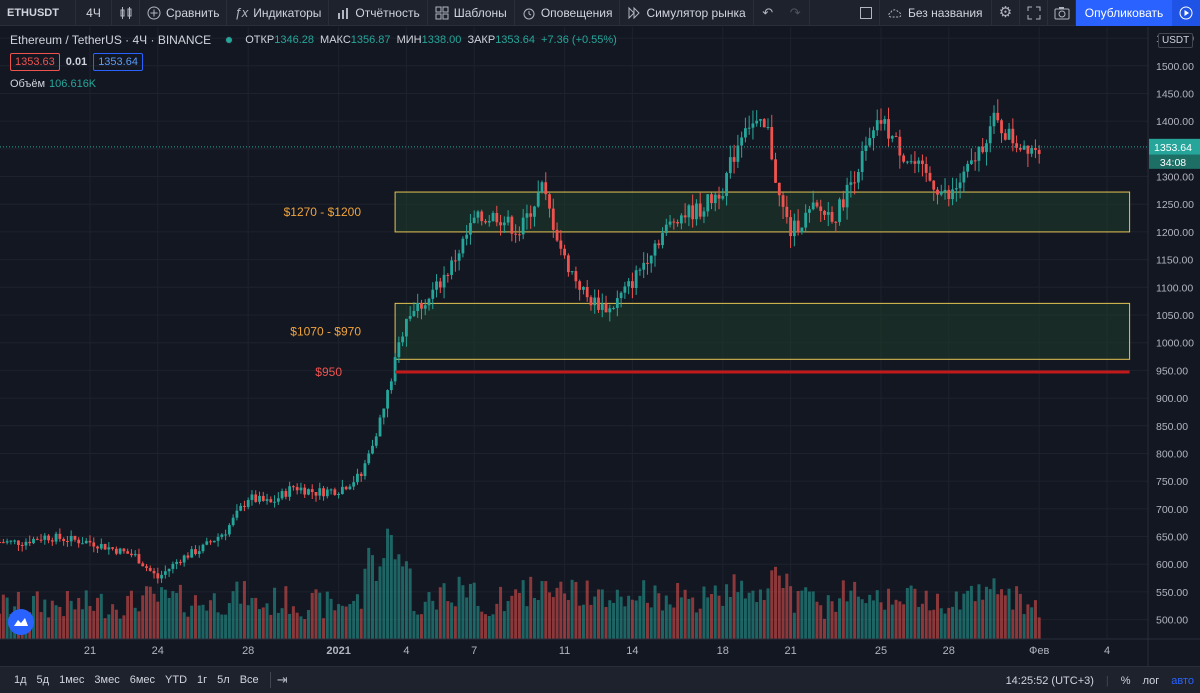 The height and width of the screenshot is (693, 1200). Describe the element at coordinates (936, 13) in the screenshot. I see `layout-name-button: Без названия` at that location.